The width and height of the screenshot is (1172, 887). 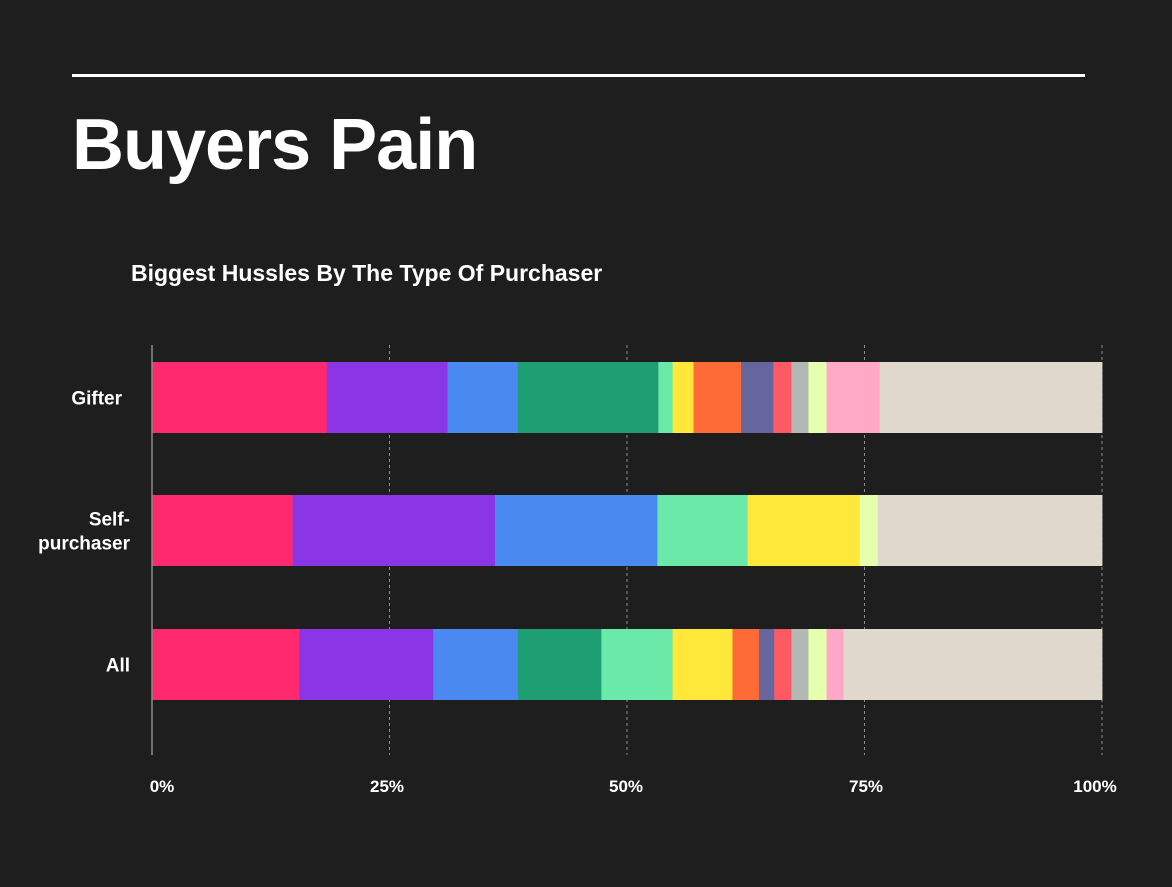 What do you see at coordinates (804, 530) in the screenshot?
I see `bar-segment-row2-series6` at bounding box center [804, 530].